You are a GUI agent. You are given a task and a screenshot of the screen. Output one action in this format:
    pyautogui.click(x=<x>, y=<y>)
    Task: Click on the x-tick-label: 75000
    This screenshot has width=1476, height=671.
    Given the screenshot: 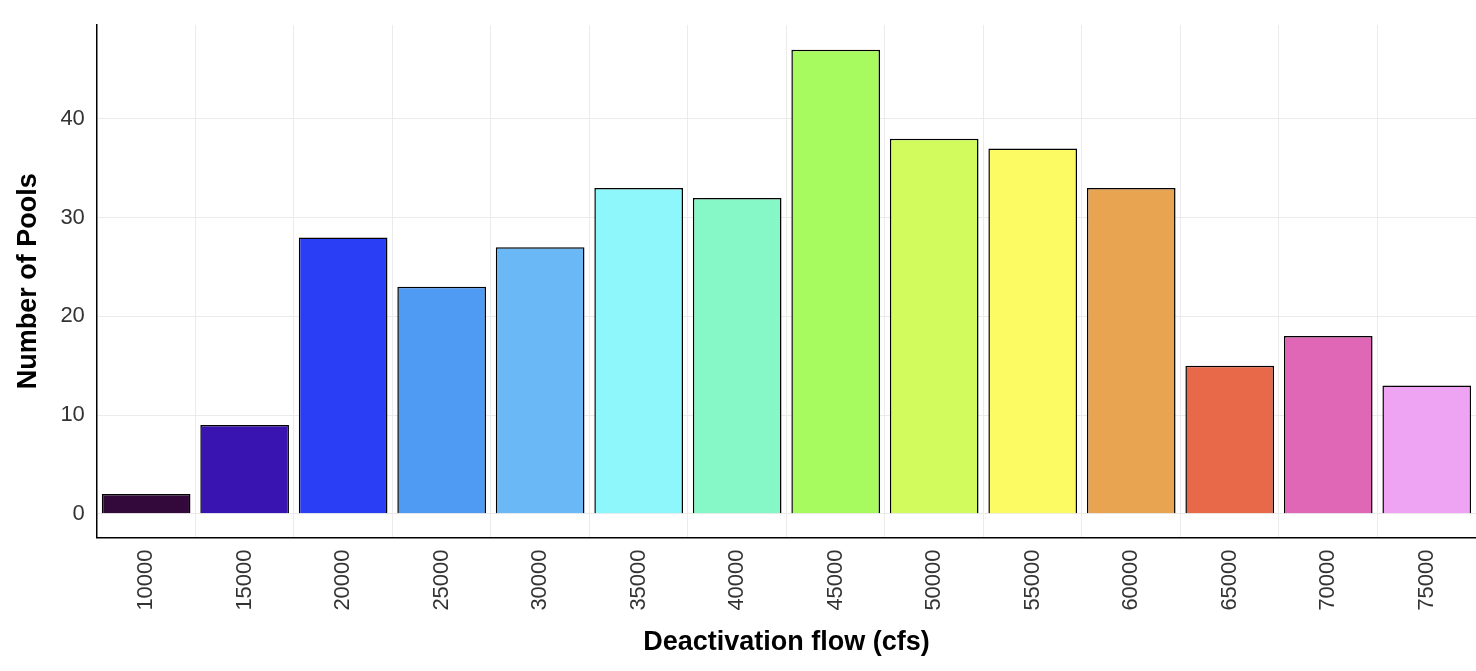 What is the action you would take?
    pyautogui.click(x=1425, y=580)
    